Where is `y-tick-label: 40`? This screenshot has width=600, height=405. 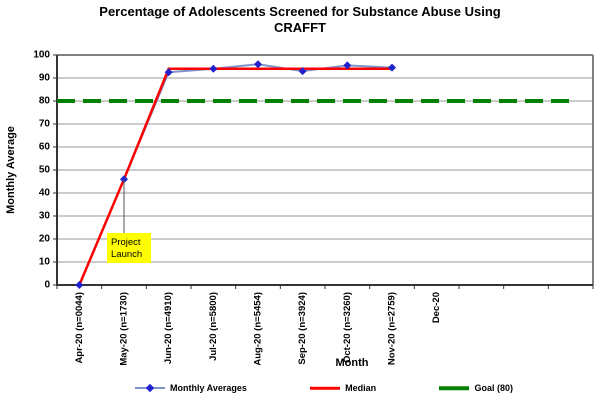 y-tick-label: 40 is located at coordinates (45, 193).